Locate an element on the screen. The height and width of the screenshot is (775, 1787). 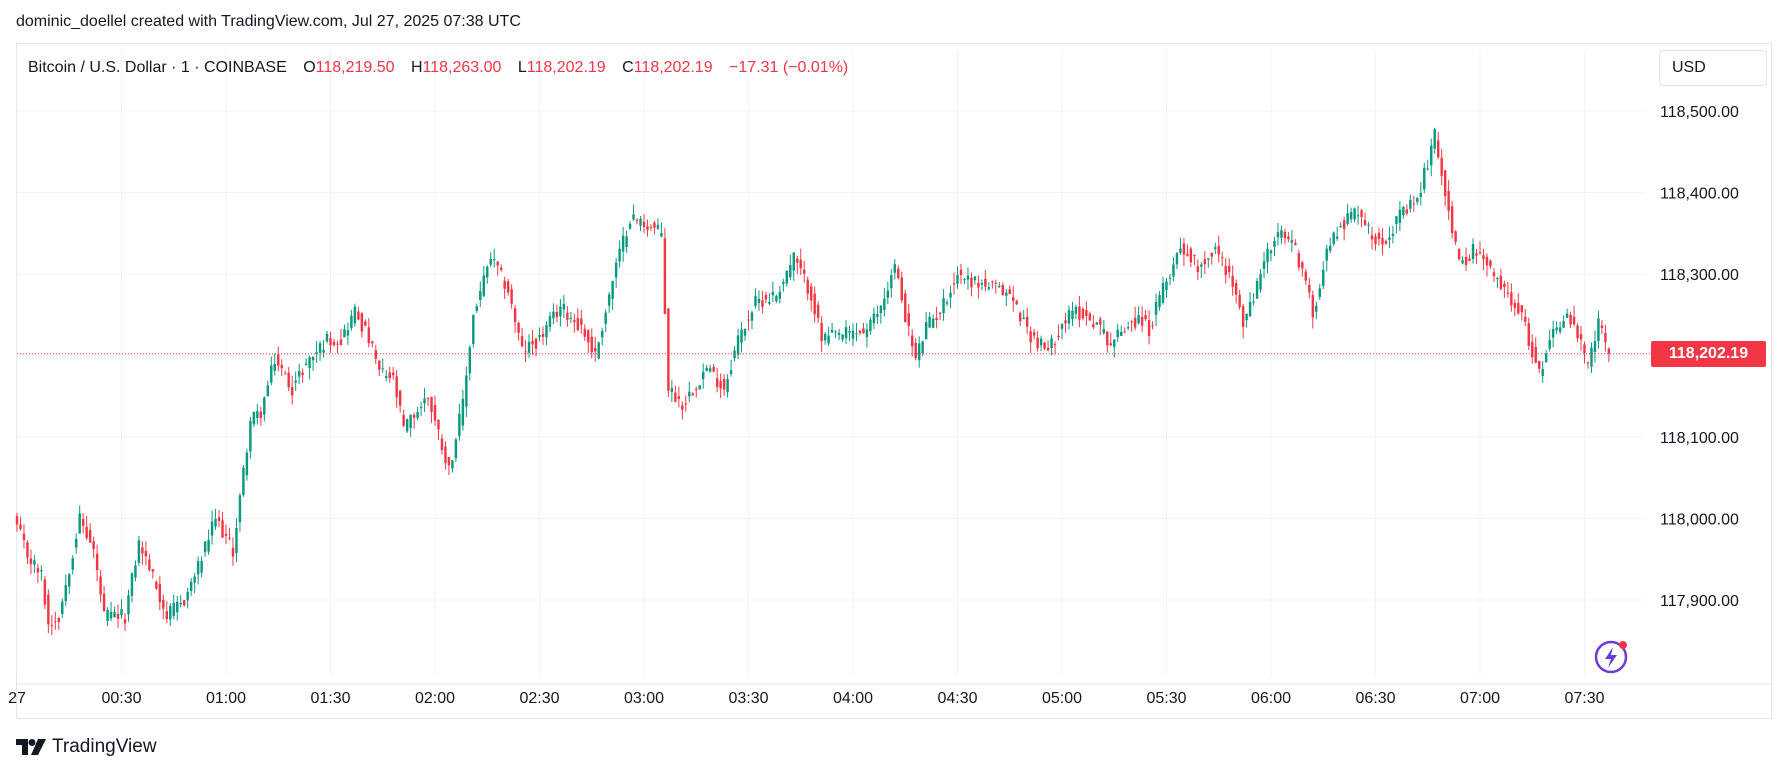
symbol-title: Bitcoin / U.S. Dollar · 1 · COINBASE is located at coordinates (157, 67).